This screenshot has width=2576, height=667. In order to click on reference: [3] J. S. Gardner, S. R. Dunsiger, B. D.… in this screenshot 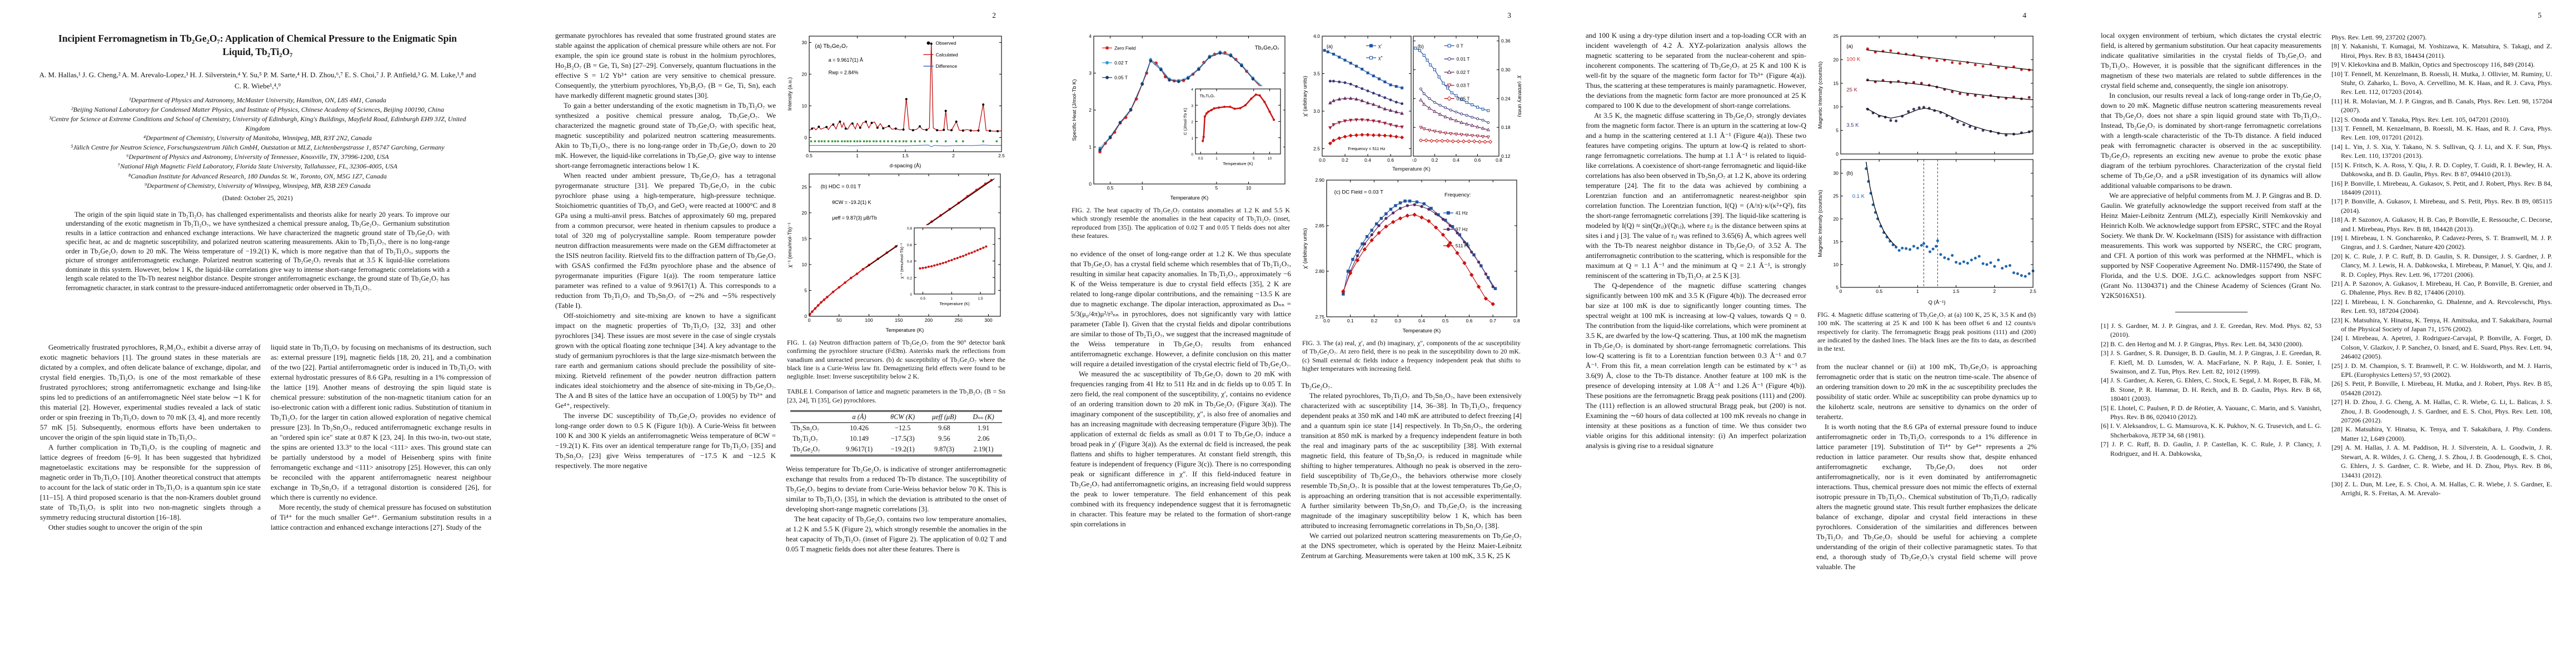, I will do `click(2211, 362)`.